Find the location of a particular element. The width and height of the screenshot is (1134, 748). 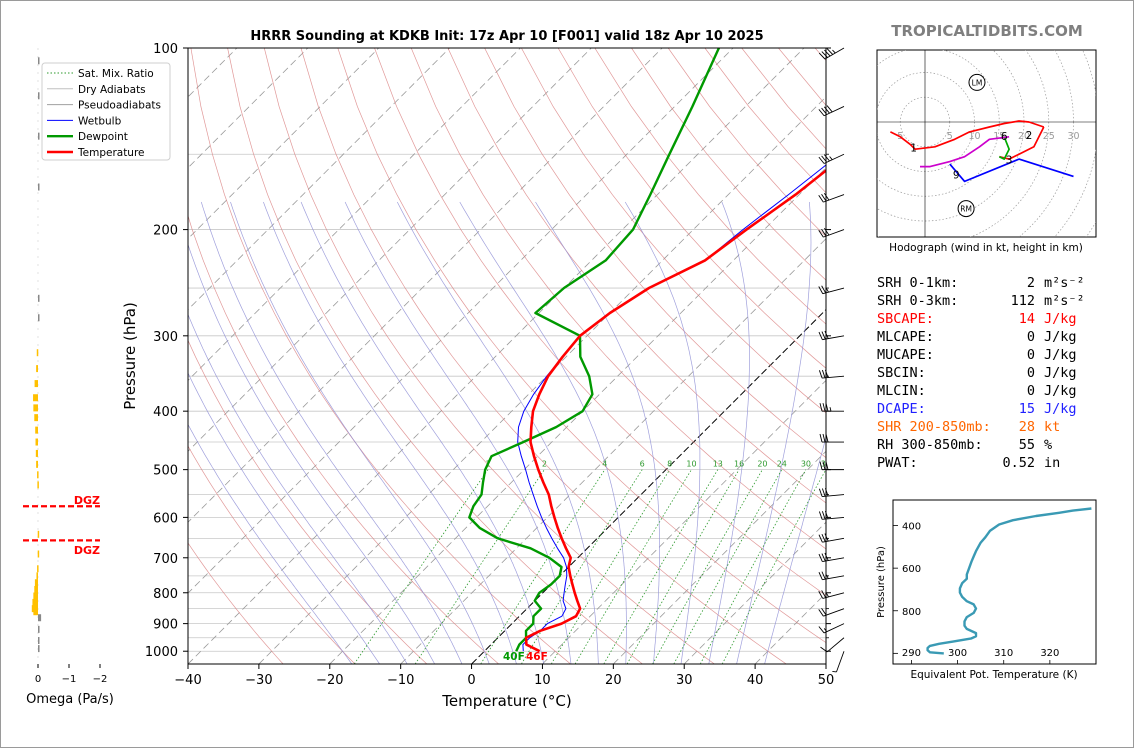

legend-entry-label: Sat. Mix. Ratio is located at coordinates (116, 74).